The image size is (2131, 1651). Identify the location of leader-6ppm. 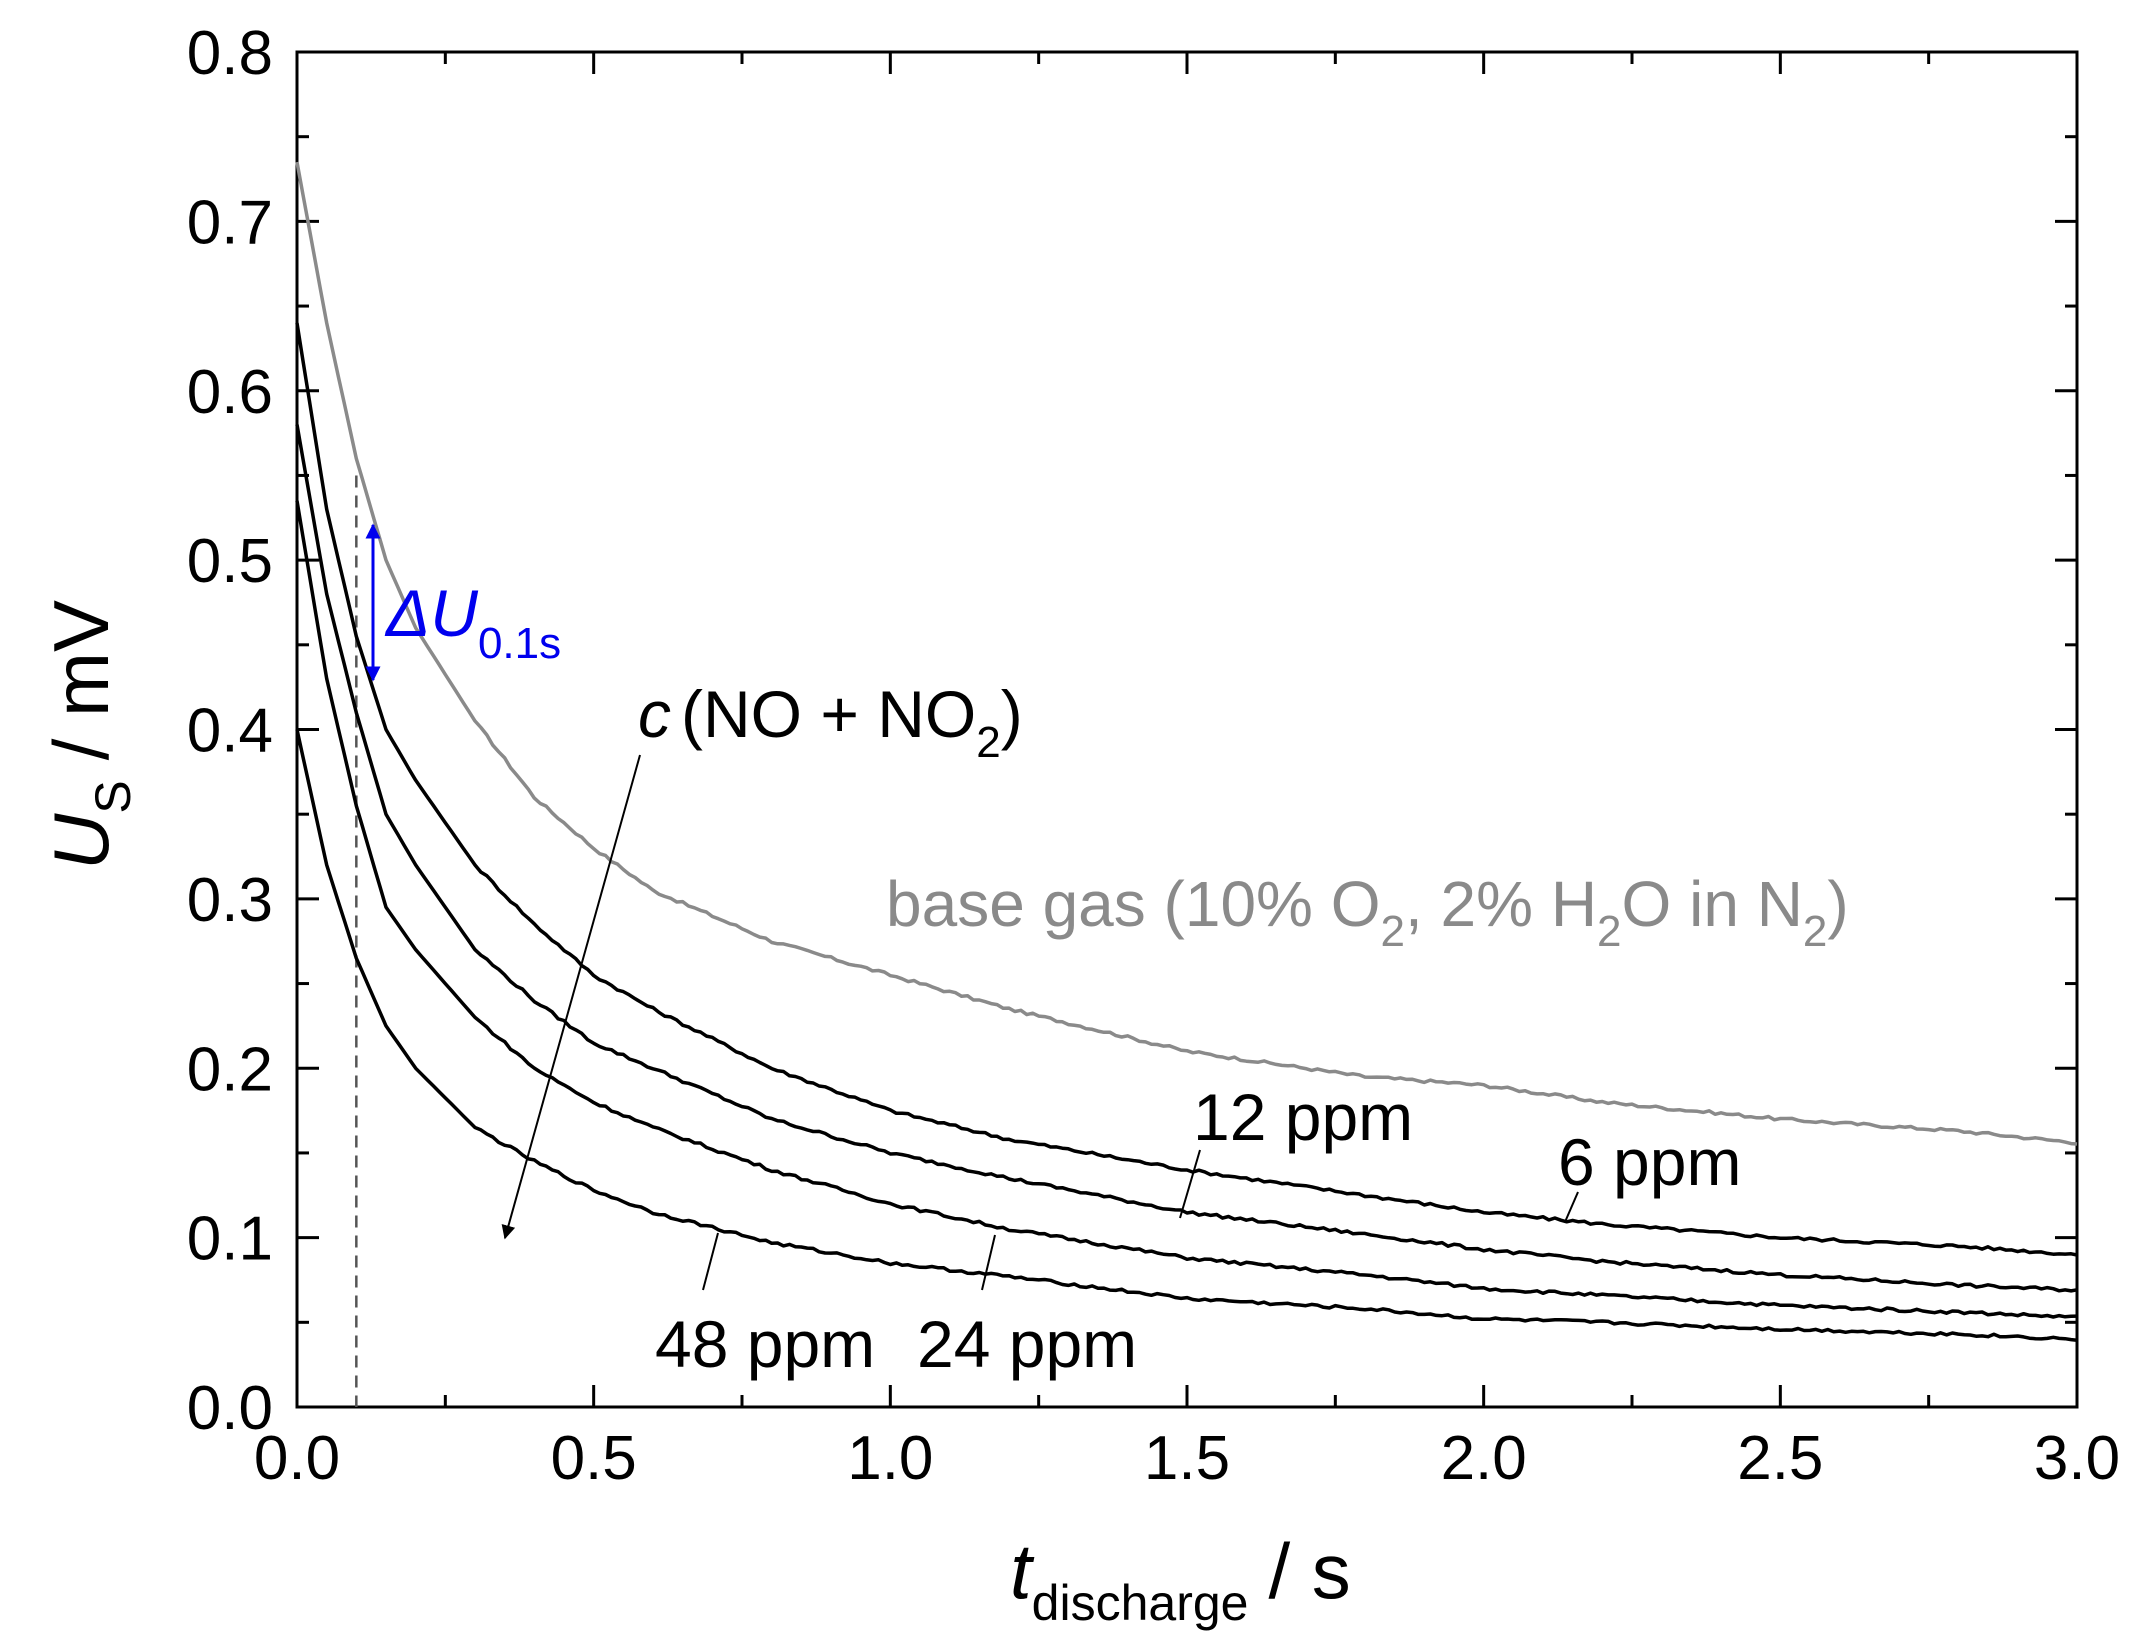
(1571, 1207).